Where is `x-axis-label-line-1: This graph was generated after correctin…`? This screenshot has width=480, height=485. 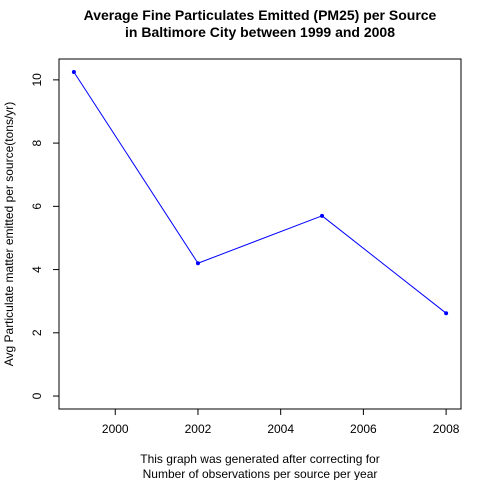
x-axis-label-line-1: This graph was generated after correctin… is located at coordinates (259, 459).